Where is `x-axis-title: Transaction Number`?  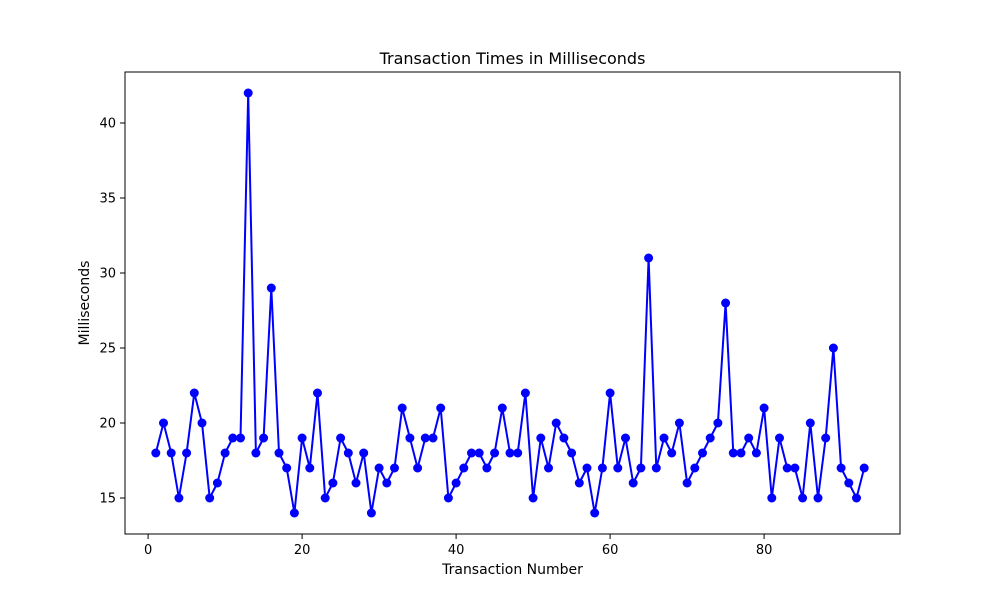
x-axis-title: Transaction Number is located at coordinates (512, 570).